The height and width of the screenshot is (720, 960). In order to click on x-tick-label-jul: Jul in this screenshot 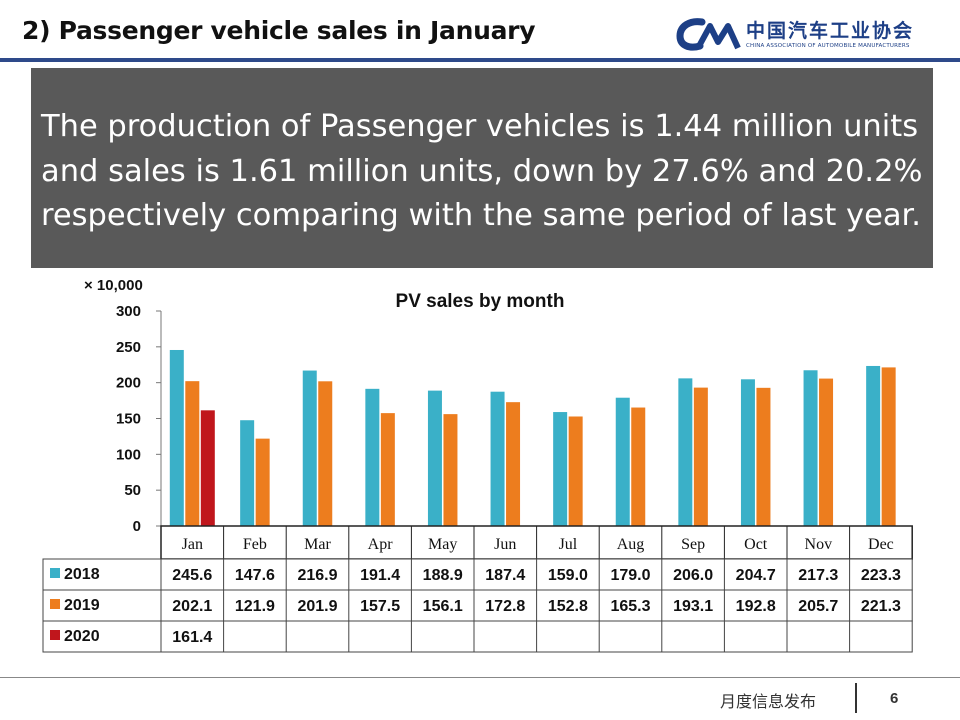, I will do `click(568, 544)`.